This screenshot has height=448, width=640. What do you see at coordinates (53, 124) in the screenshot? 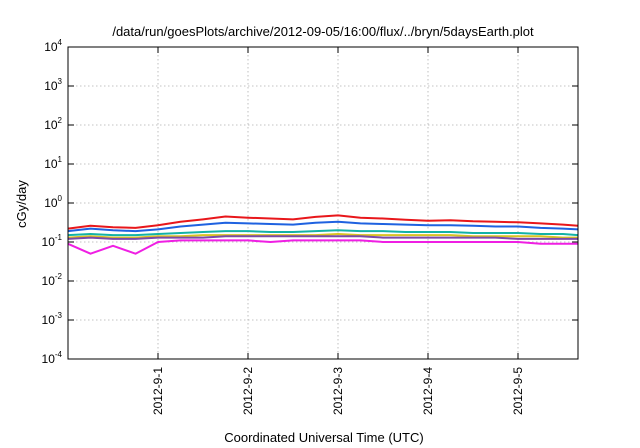
I see `y-tick-label: 10²` at bounding box center [53, 124].